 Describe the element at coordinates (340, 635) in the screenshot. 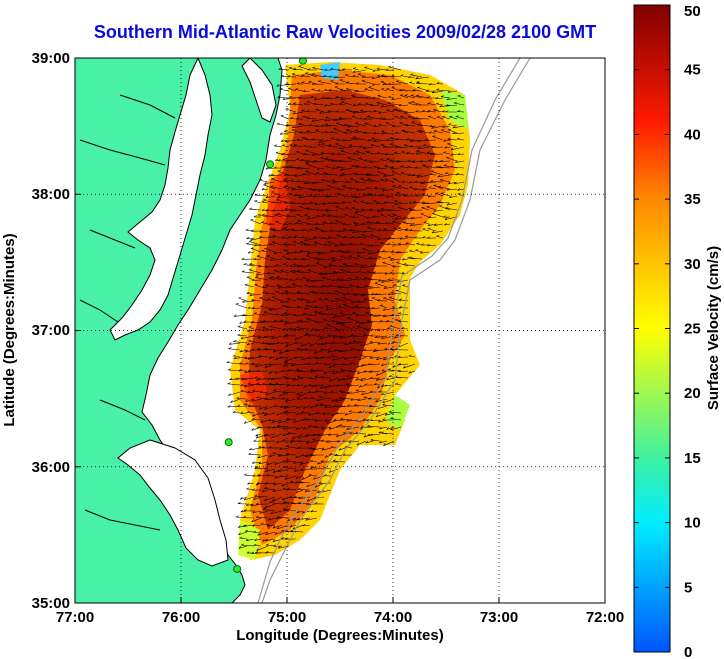

I see `x-axis-label: Longitude (Degrees:Minutes)` at that location.